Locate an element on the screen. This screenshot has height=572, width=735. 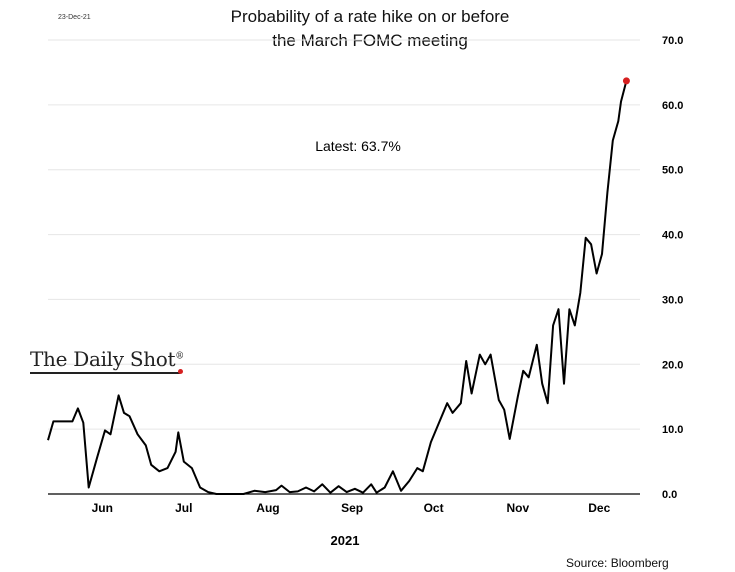
x-tick-label: Sep is located at coordinates (352, 508).